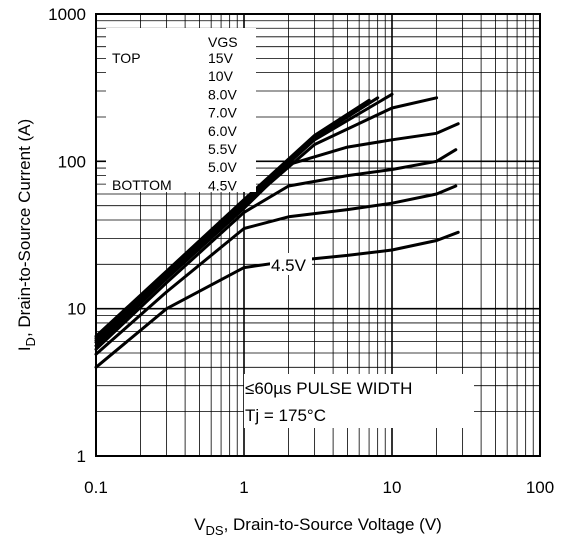  What do you see at coordinates (76, 309) in the screenshot?
I see `y-tick-label: 10` at bounding box center [76, 309].